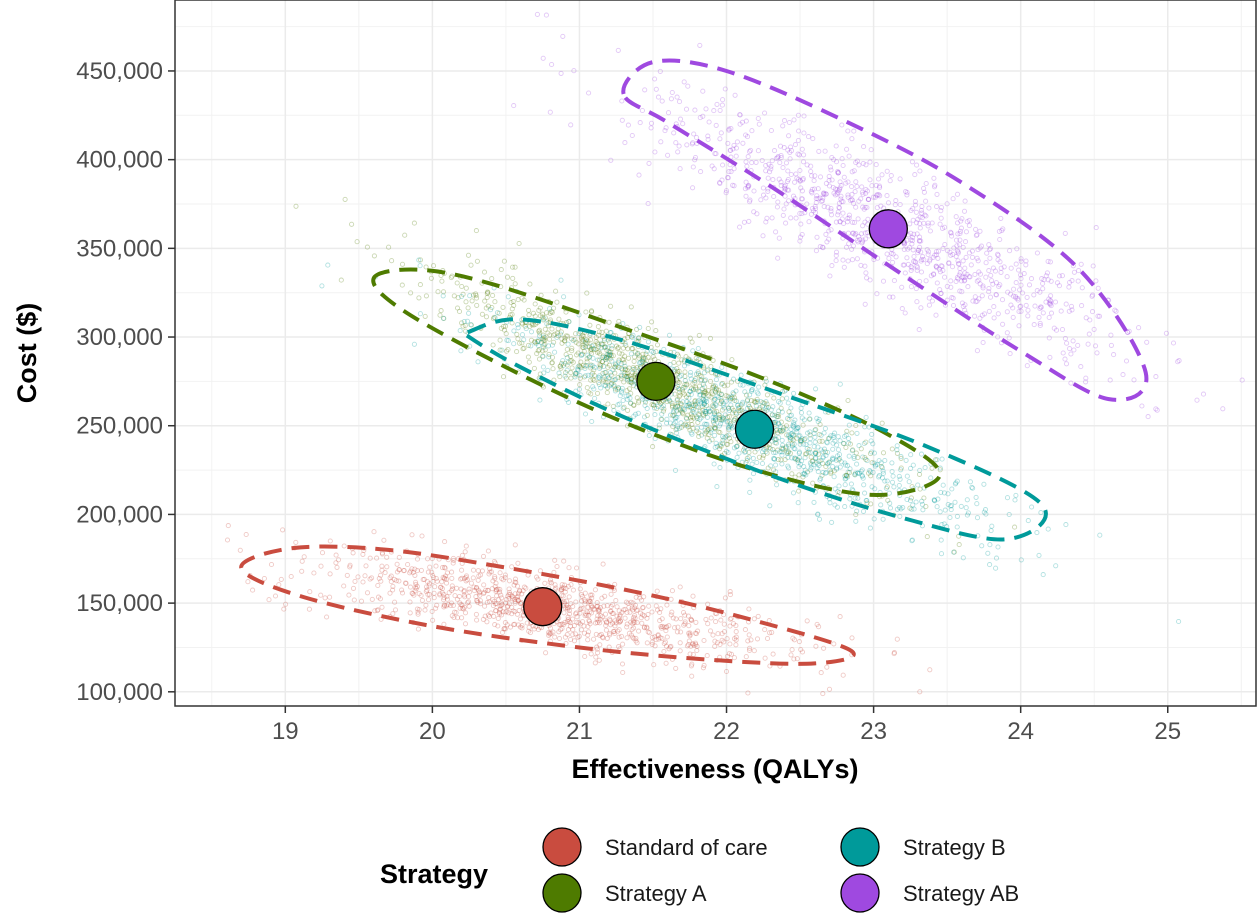 This screenshot has width=1257, height=916. What do you see at coordinates (656, 893) in the screenshot?
I see `legend-label: Strategy A` at bounding box center [656, 893].